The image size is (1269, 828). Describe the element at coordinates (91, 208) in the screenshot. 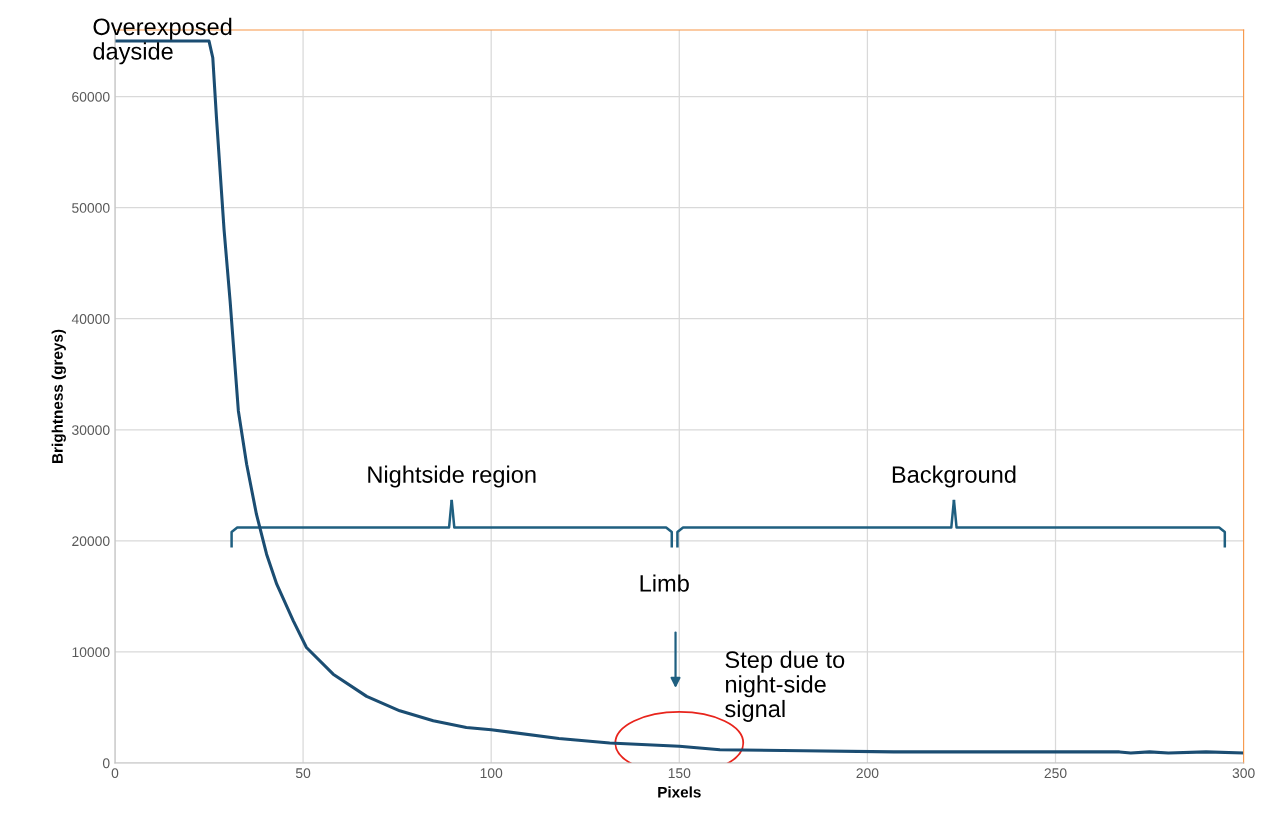

I see `y-tick-label: 50000` at that location.